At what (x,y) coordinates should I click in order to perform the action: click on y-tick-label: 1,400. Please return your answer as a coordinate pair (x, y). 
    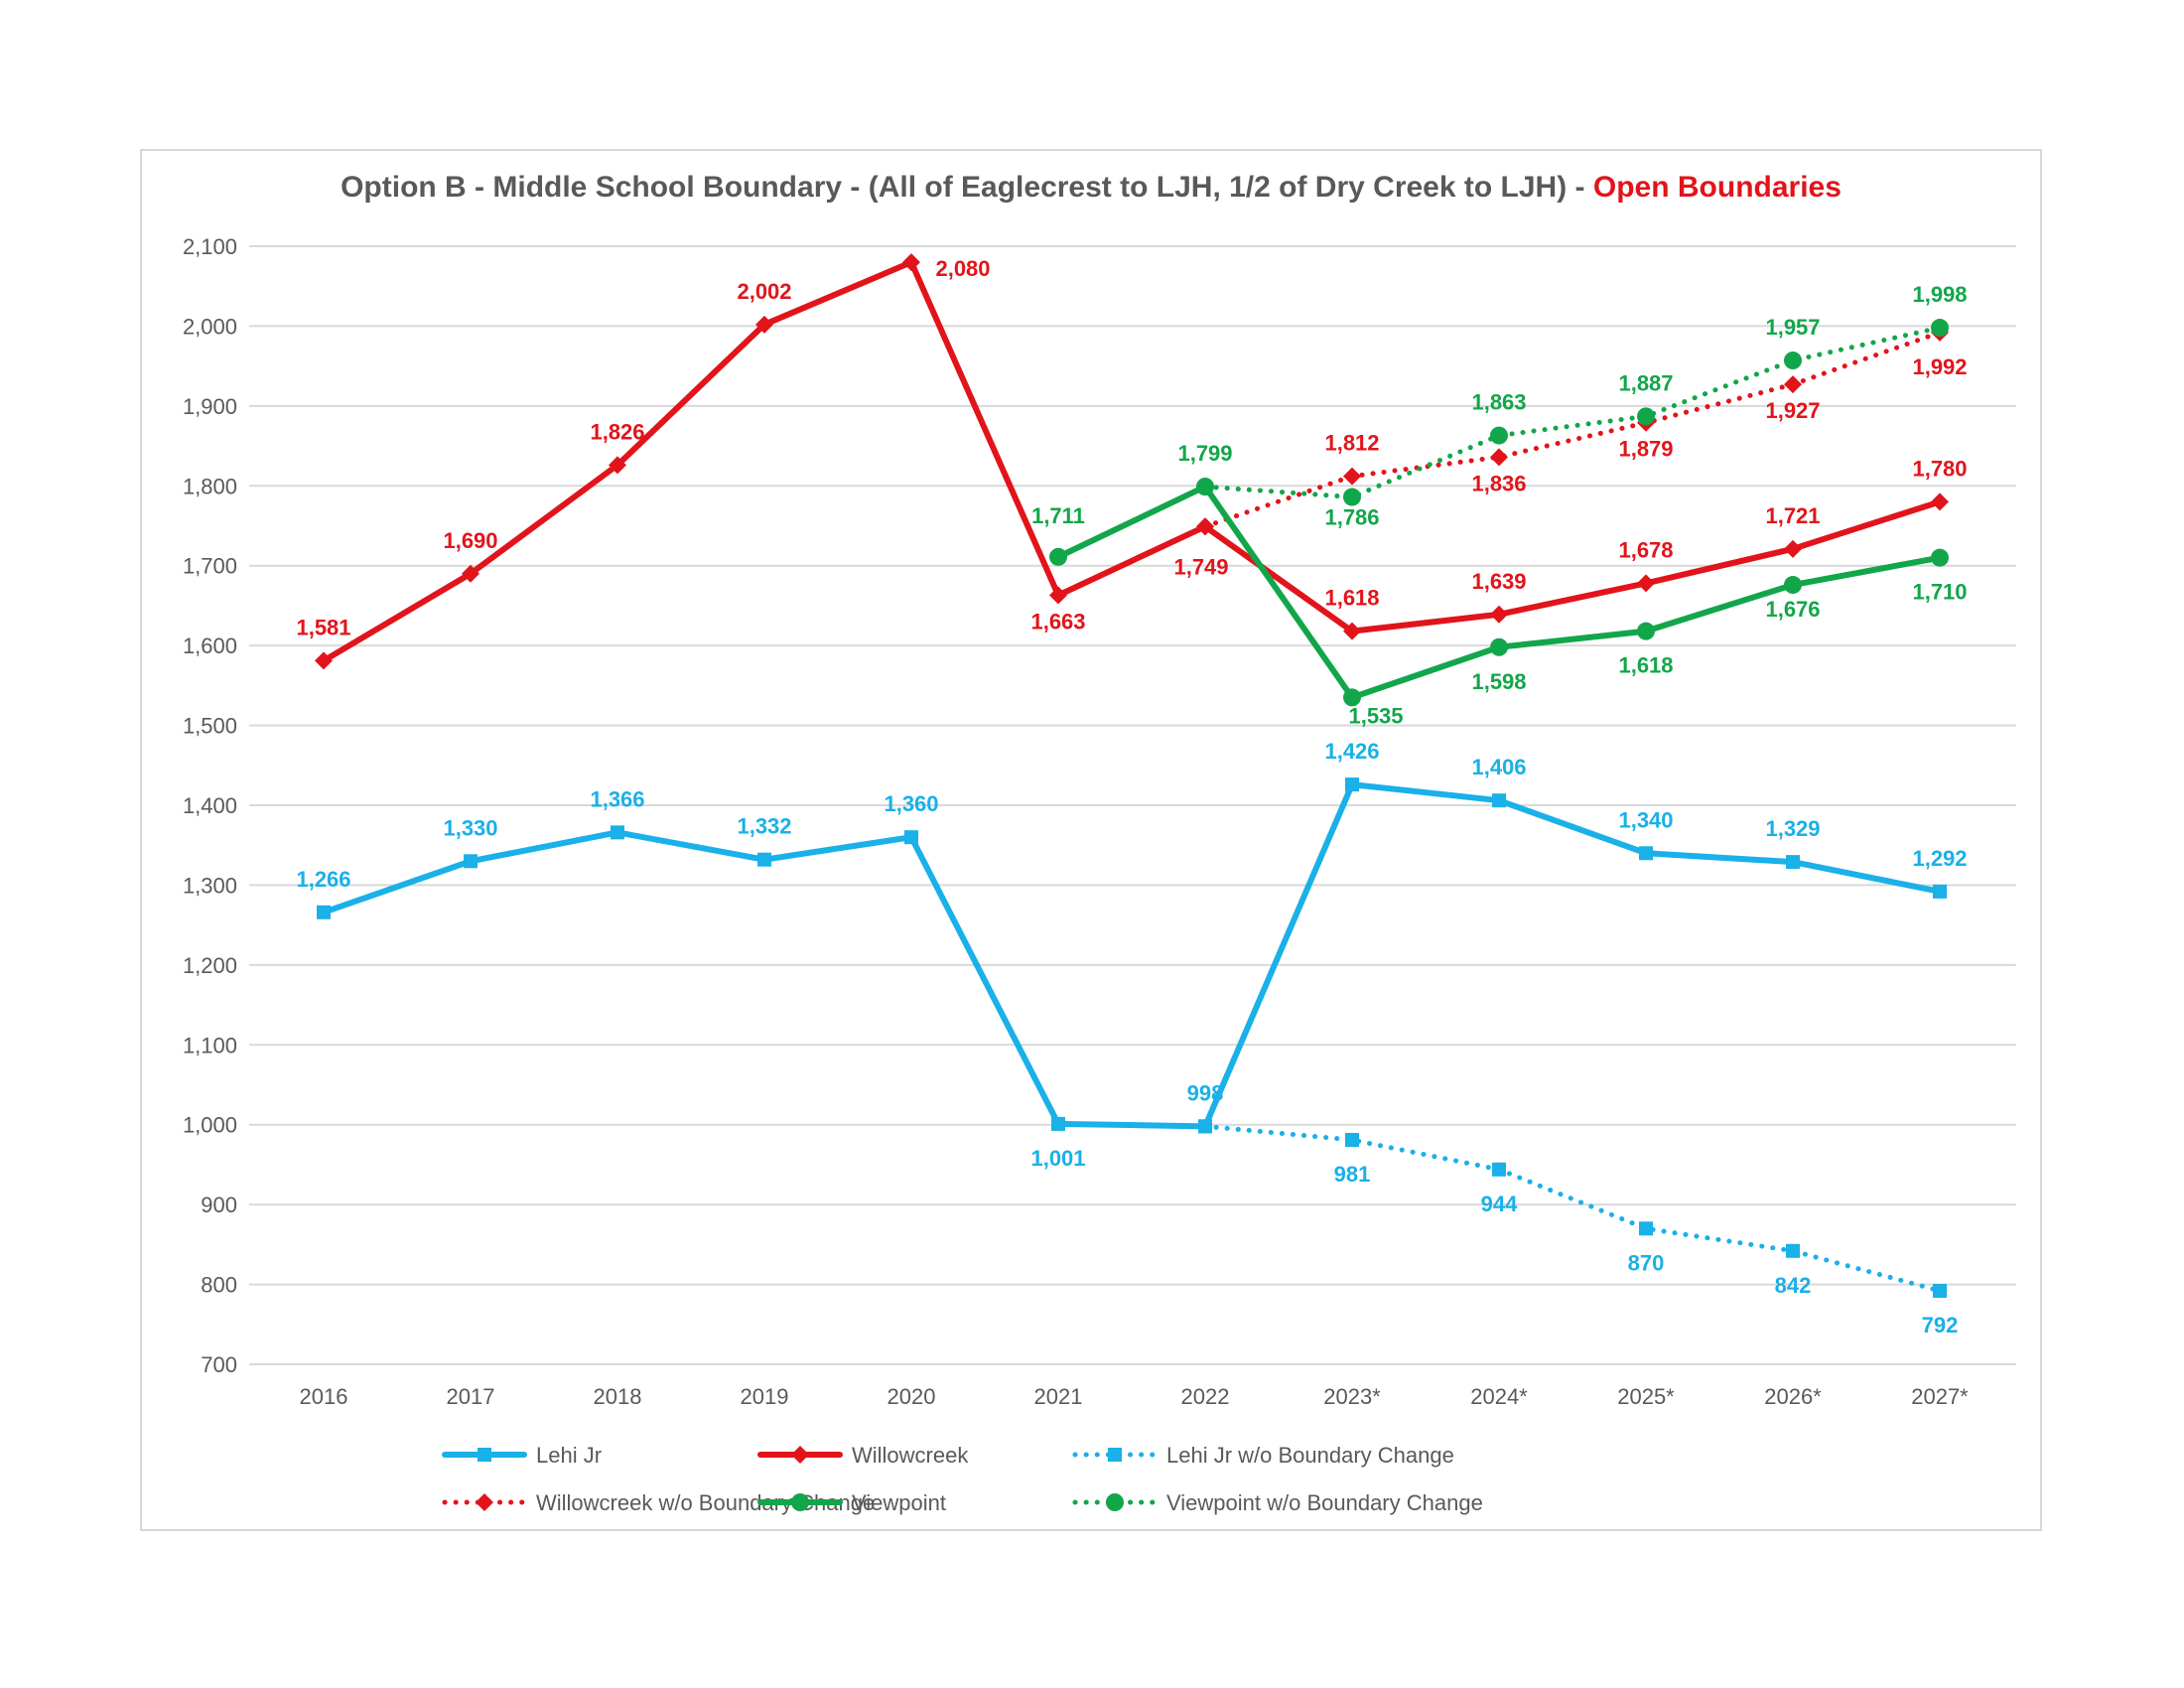
    Looking at the image, I should click on (210, 805).